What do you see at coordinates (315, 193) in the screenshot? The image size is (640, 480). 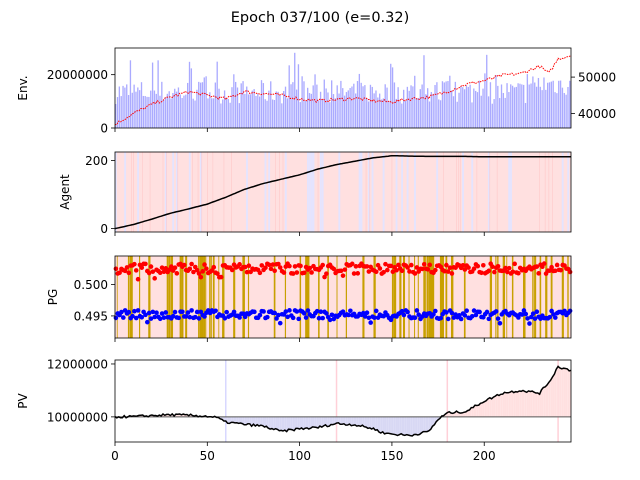 I see `panel-agent: 0 200 Agent` at bounding box center [315, 193].